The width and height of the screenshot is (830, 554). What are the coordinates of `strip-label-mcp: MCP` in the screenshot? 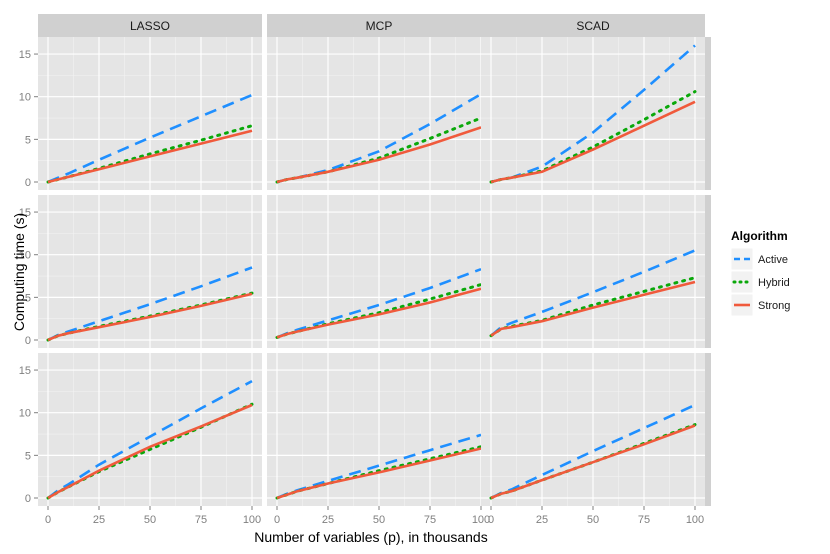 It's located at (379, 26).